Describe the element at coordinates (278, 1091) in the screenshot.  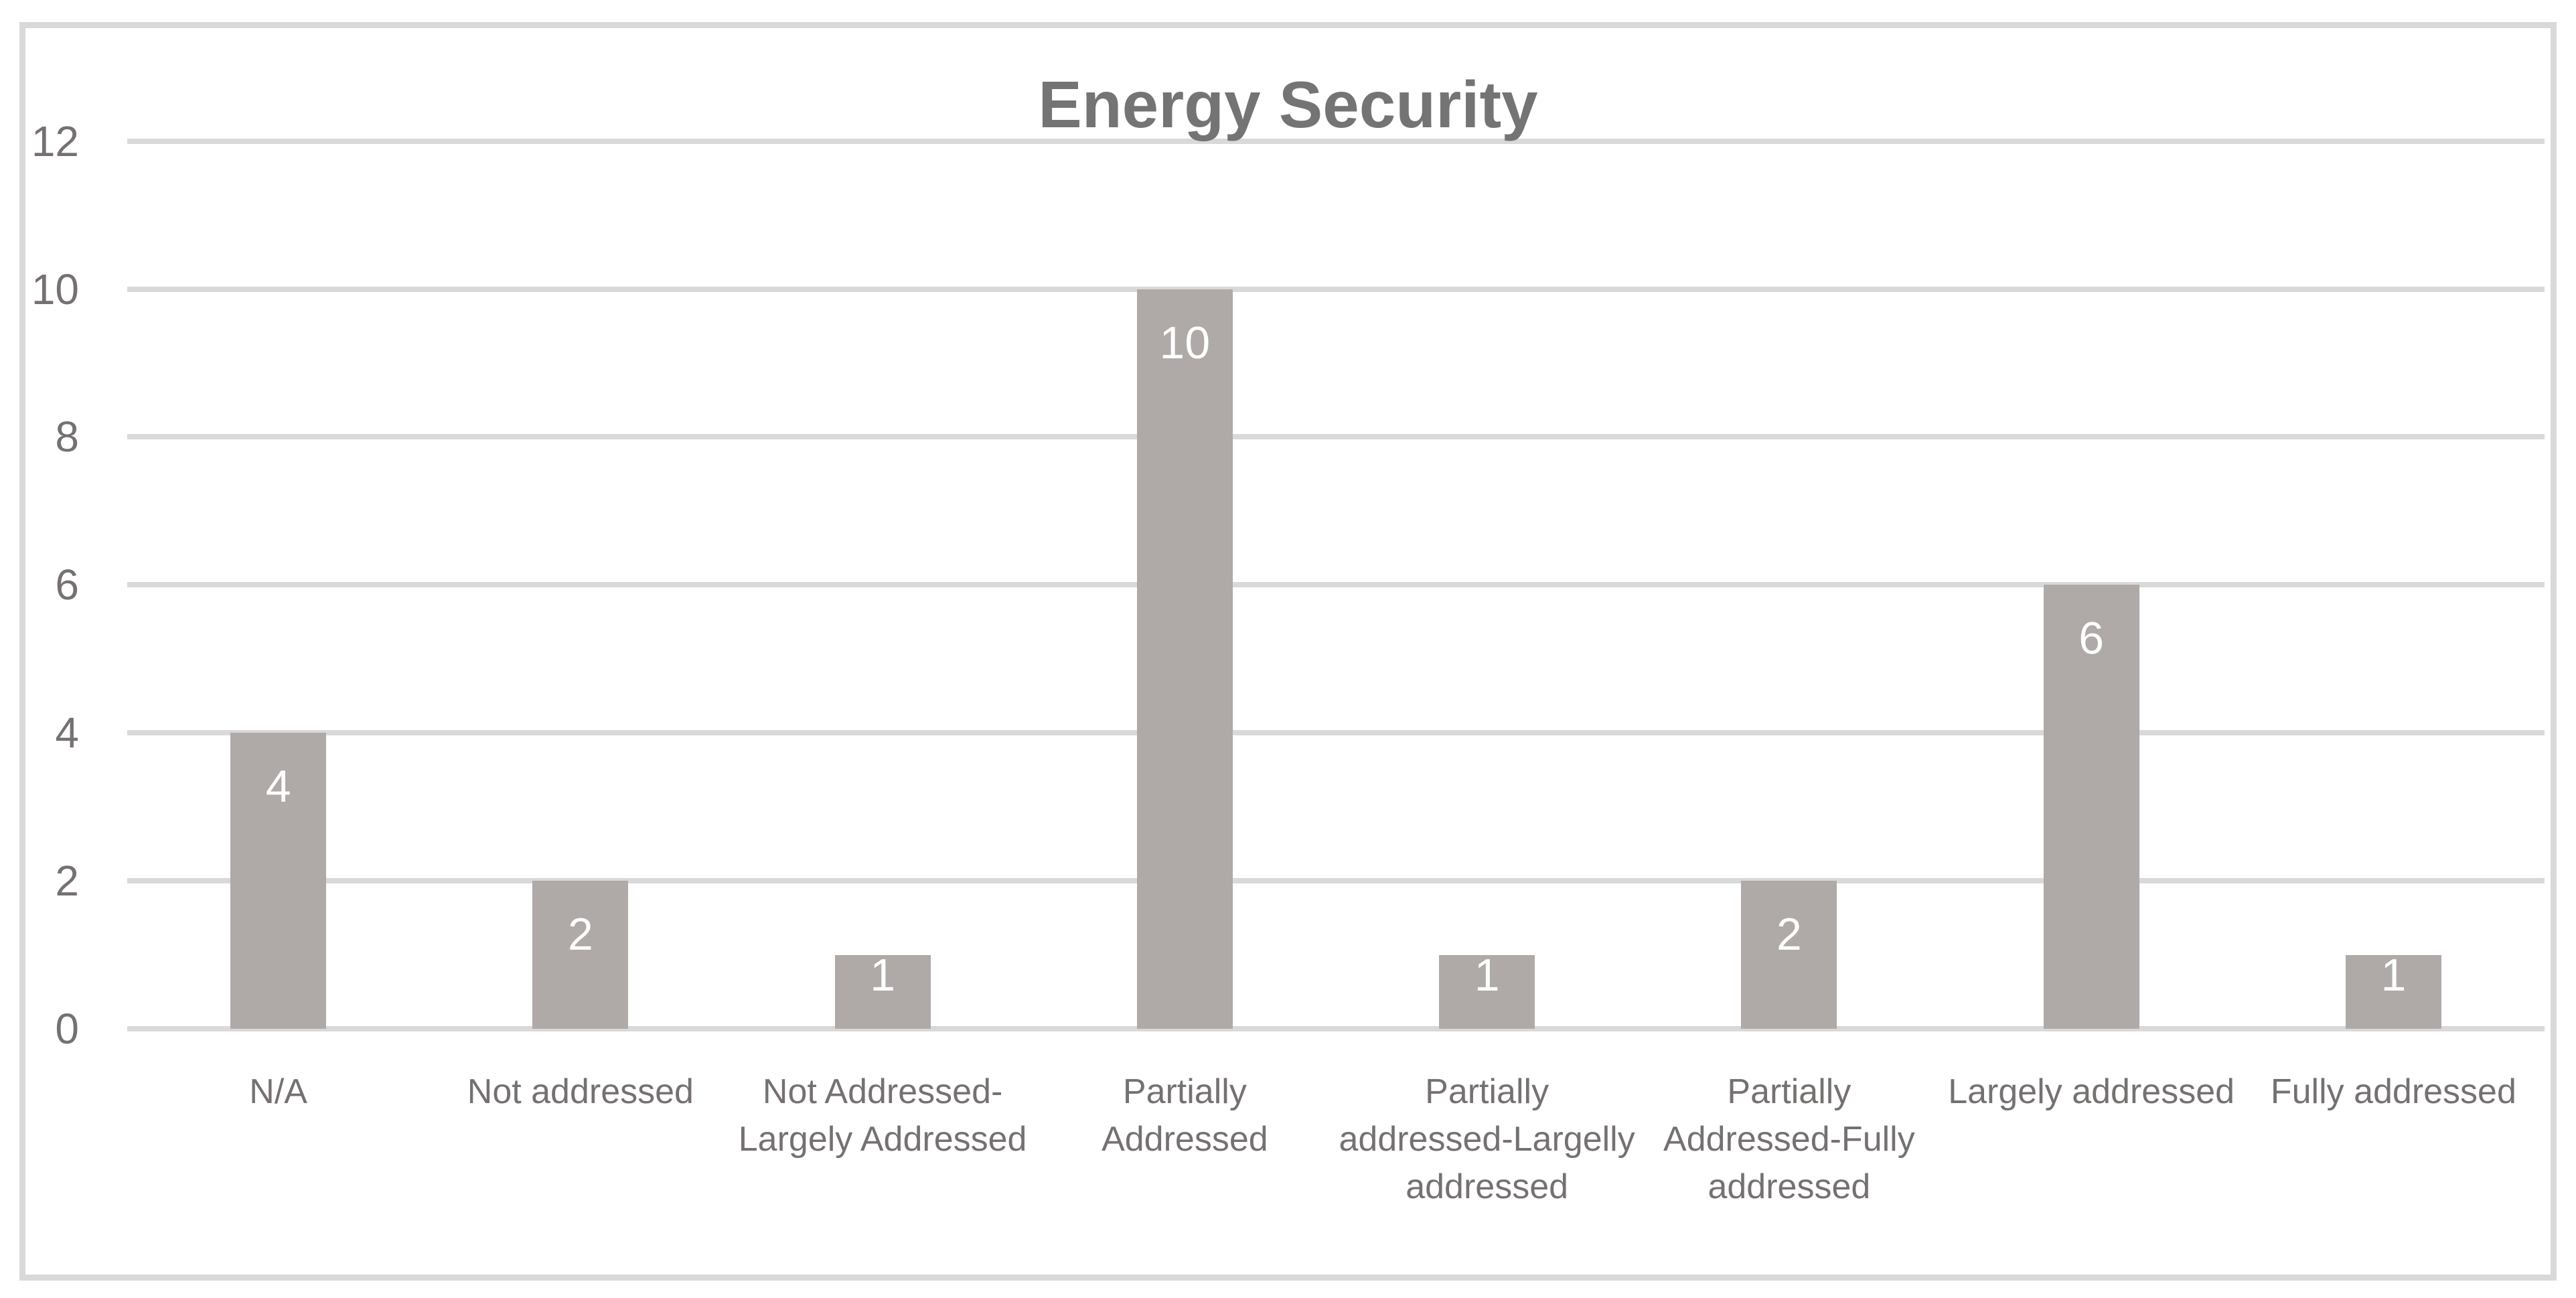
I see `x-category-label: N/A` at that location.